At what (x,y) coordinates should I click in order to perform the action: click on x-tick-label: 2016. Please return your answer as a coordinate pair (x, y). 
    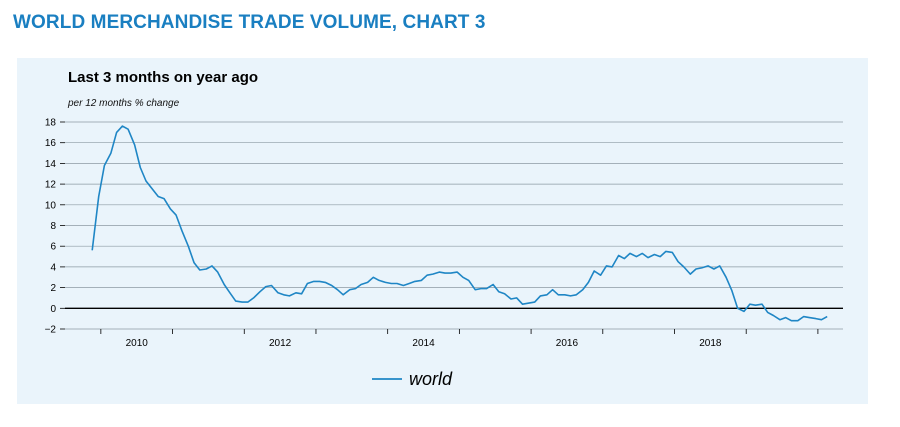
    Looking at the image, I should click on (567, 343).